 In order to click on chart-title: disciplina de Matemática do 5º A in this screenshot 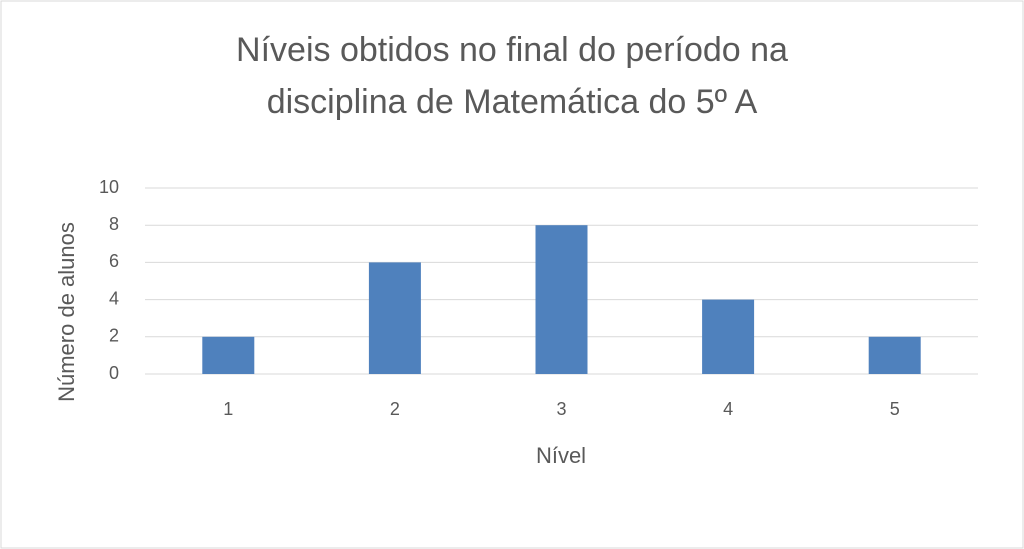, I will do `click(512, 102)`.